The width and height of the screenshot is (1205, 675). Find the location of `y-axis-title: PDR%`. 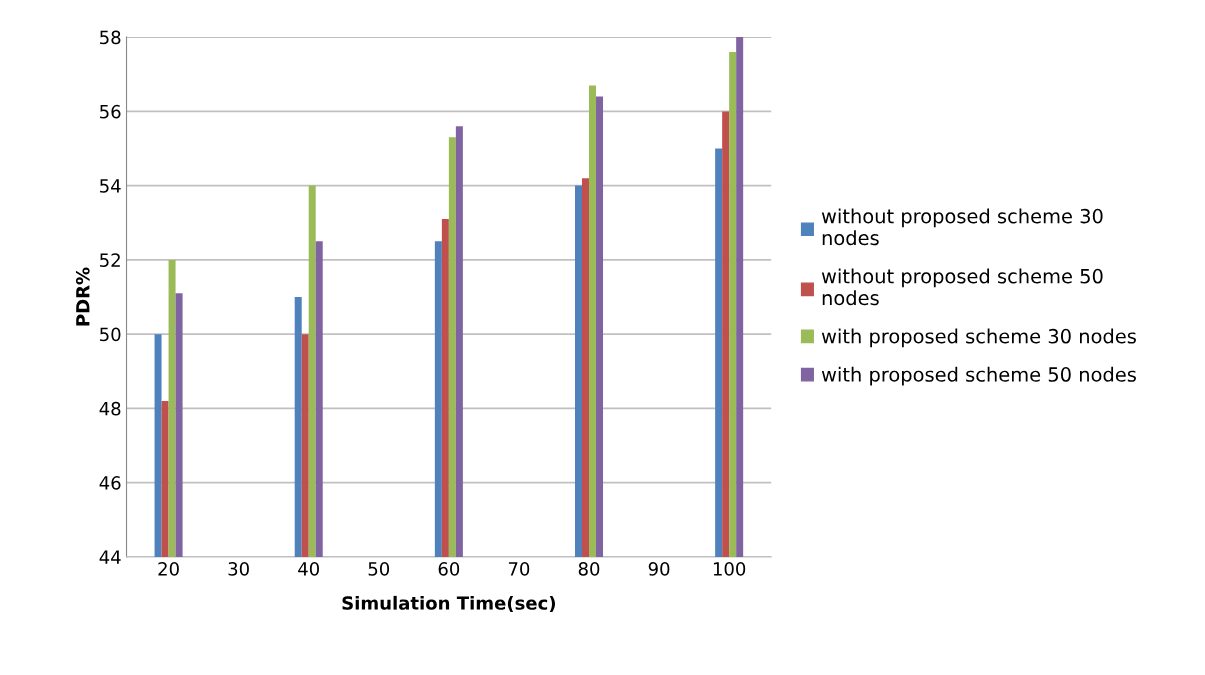

y-axis-title: PDR% is located at coordinates (82, 296).